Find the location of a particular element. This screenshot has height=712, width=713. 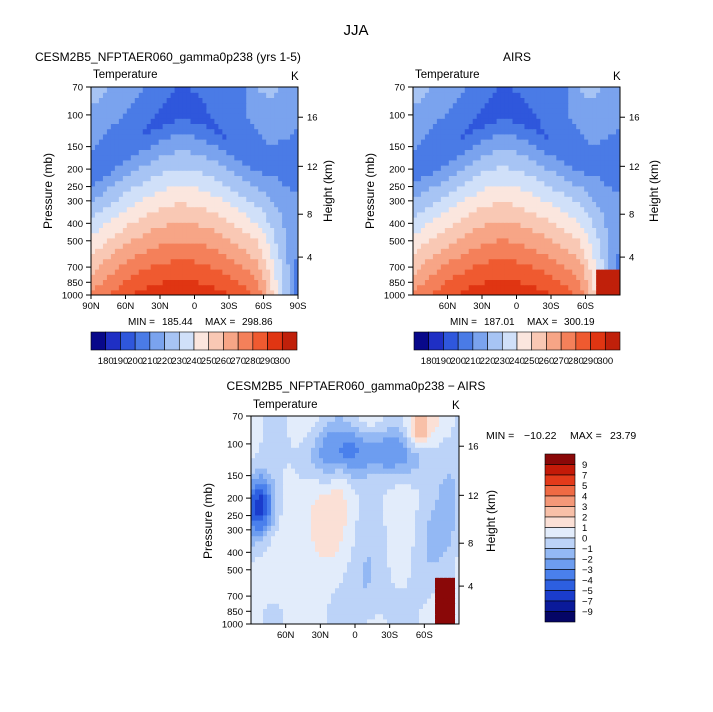

panel-obs-min-value: 187.01 is located at coordinates (499, 322).